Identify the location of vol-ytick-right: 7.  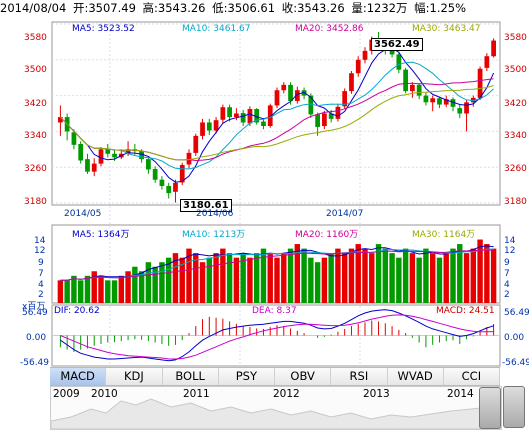
(507, 274).